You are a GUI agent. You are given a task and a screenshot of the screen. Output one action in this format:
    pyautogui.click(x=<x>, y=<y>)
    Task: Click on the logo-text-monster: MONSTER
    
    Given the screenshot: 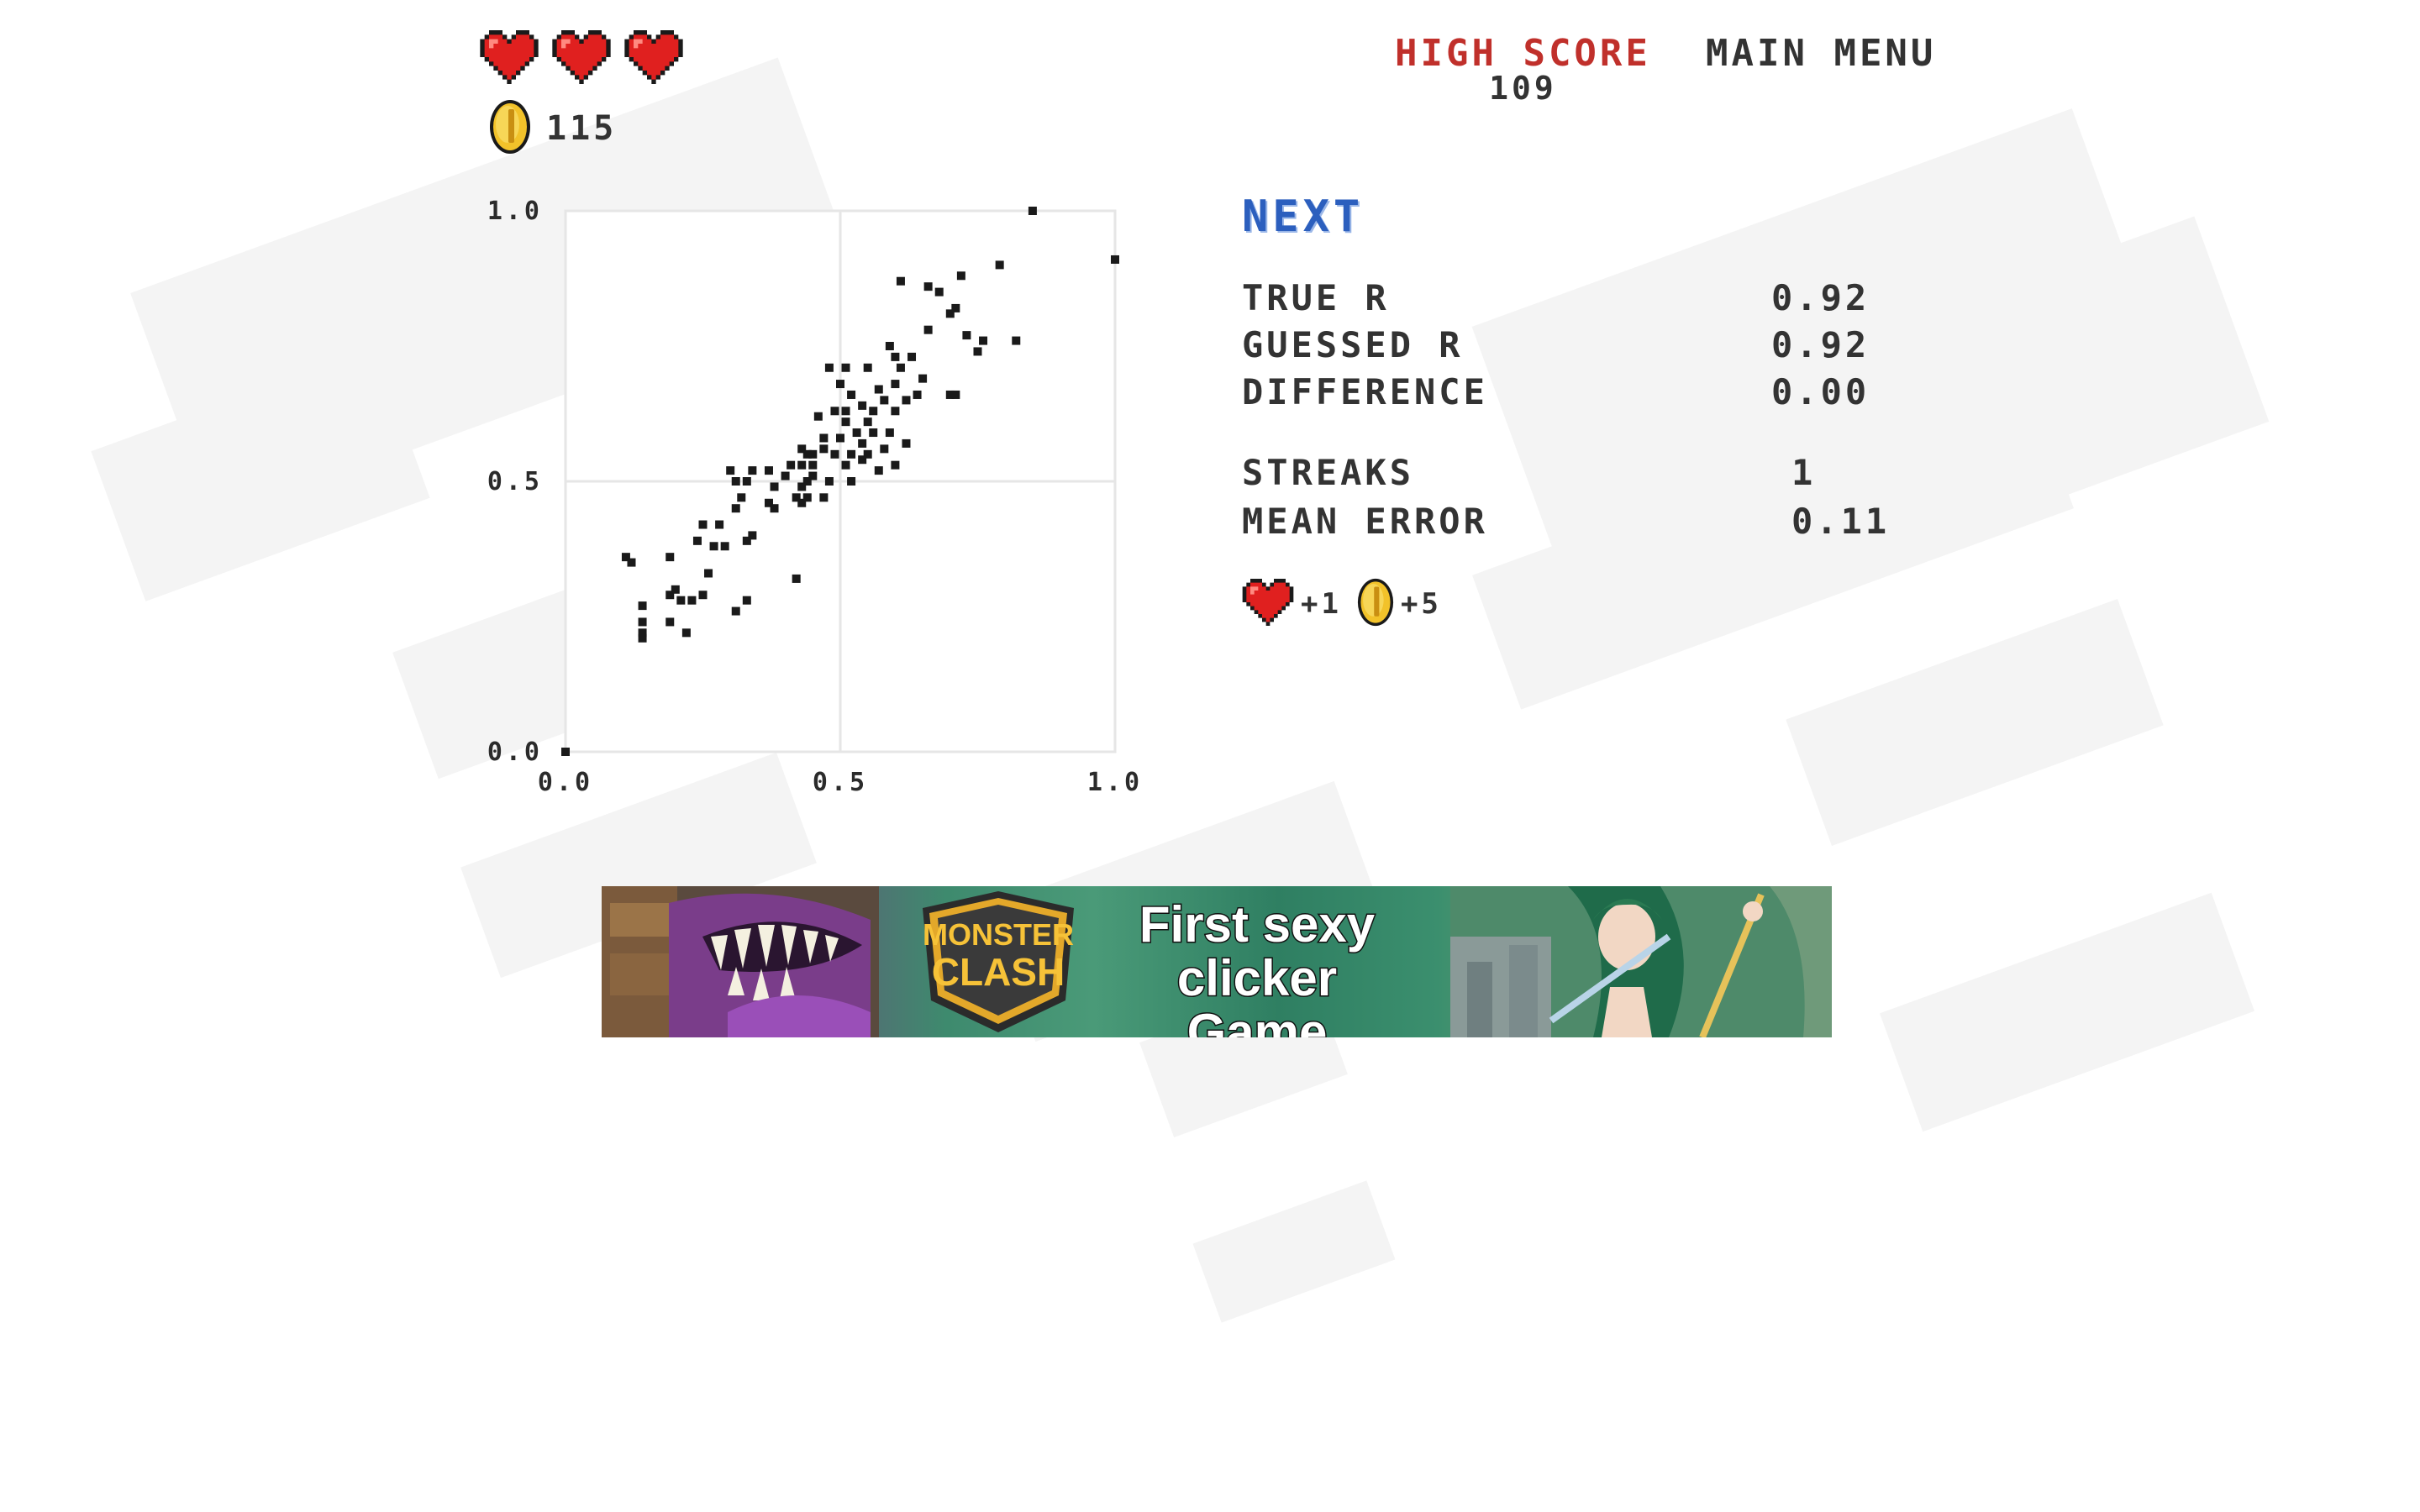 What is the action you would take?
    pyautogui.click(x=998, y=934)
    